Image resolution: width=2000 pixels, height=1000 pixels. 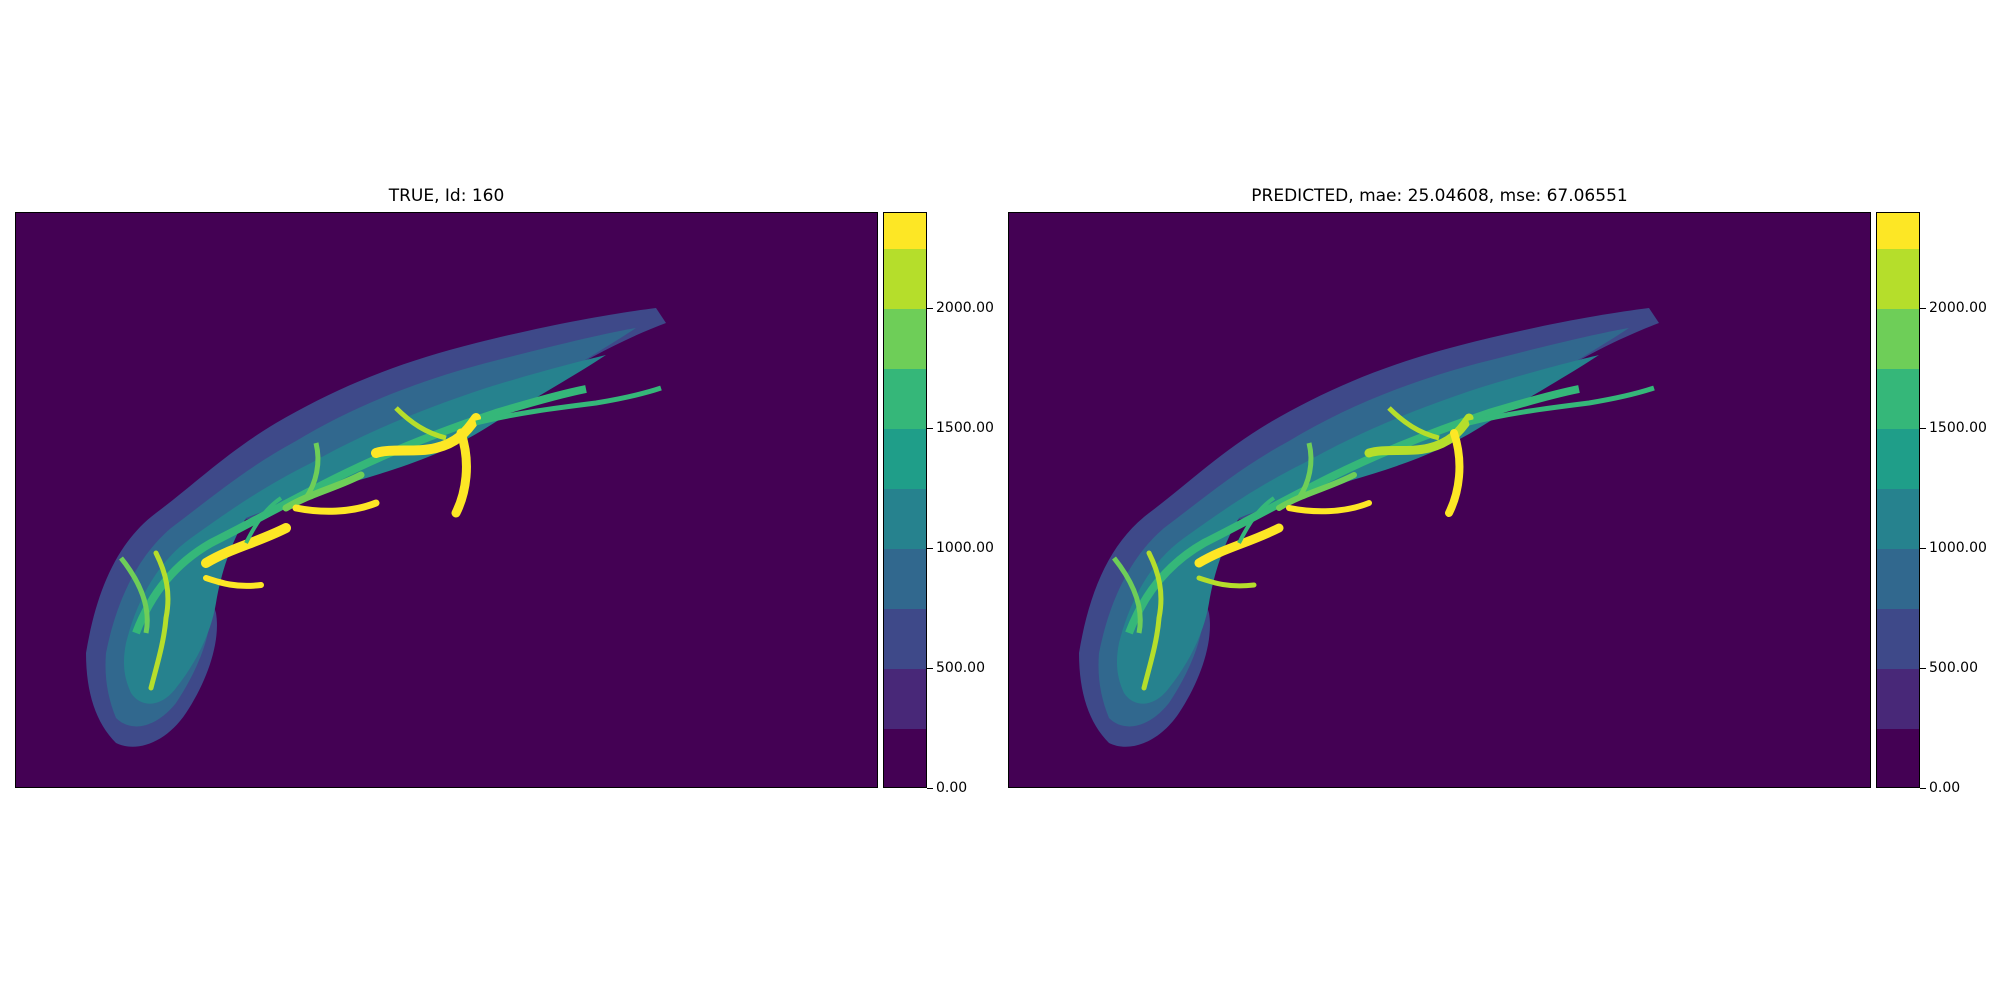 I want to click on right-colorbar-bands, so click(x=1898, y=500).